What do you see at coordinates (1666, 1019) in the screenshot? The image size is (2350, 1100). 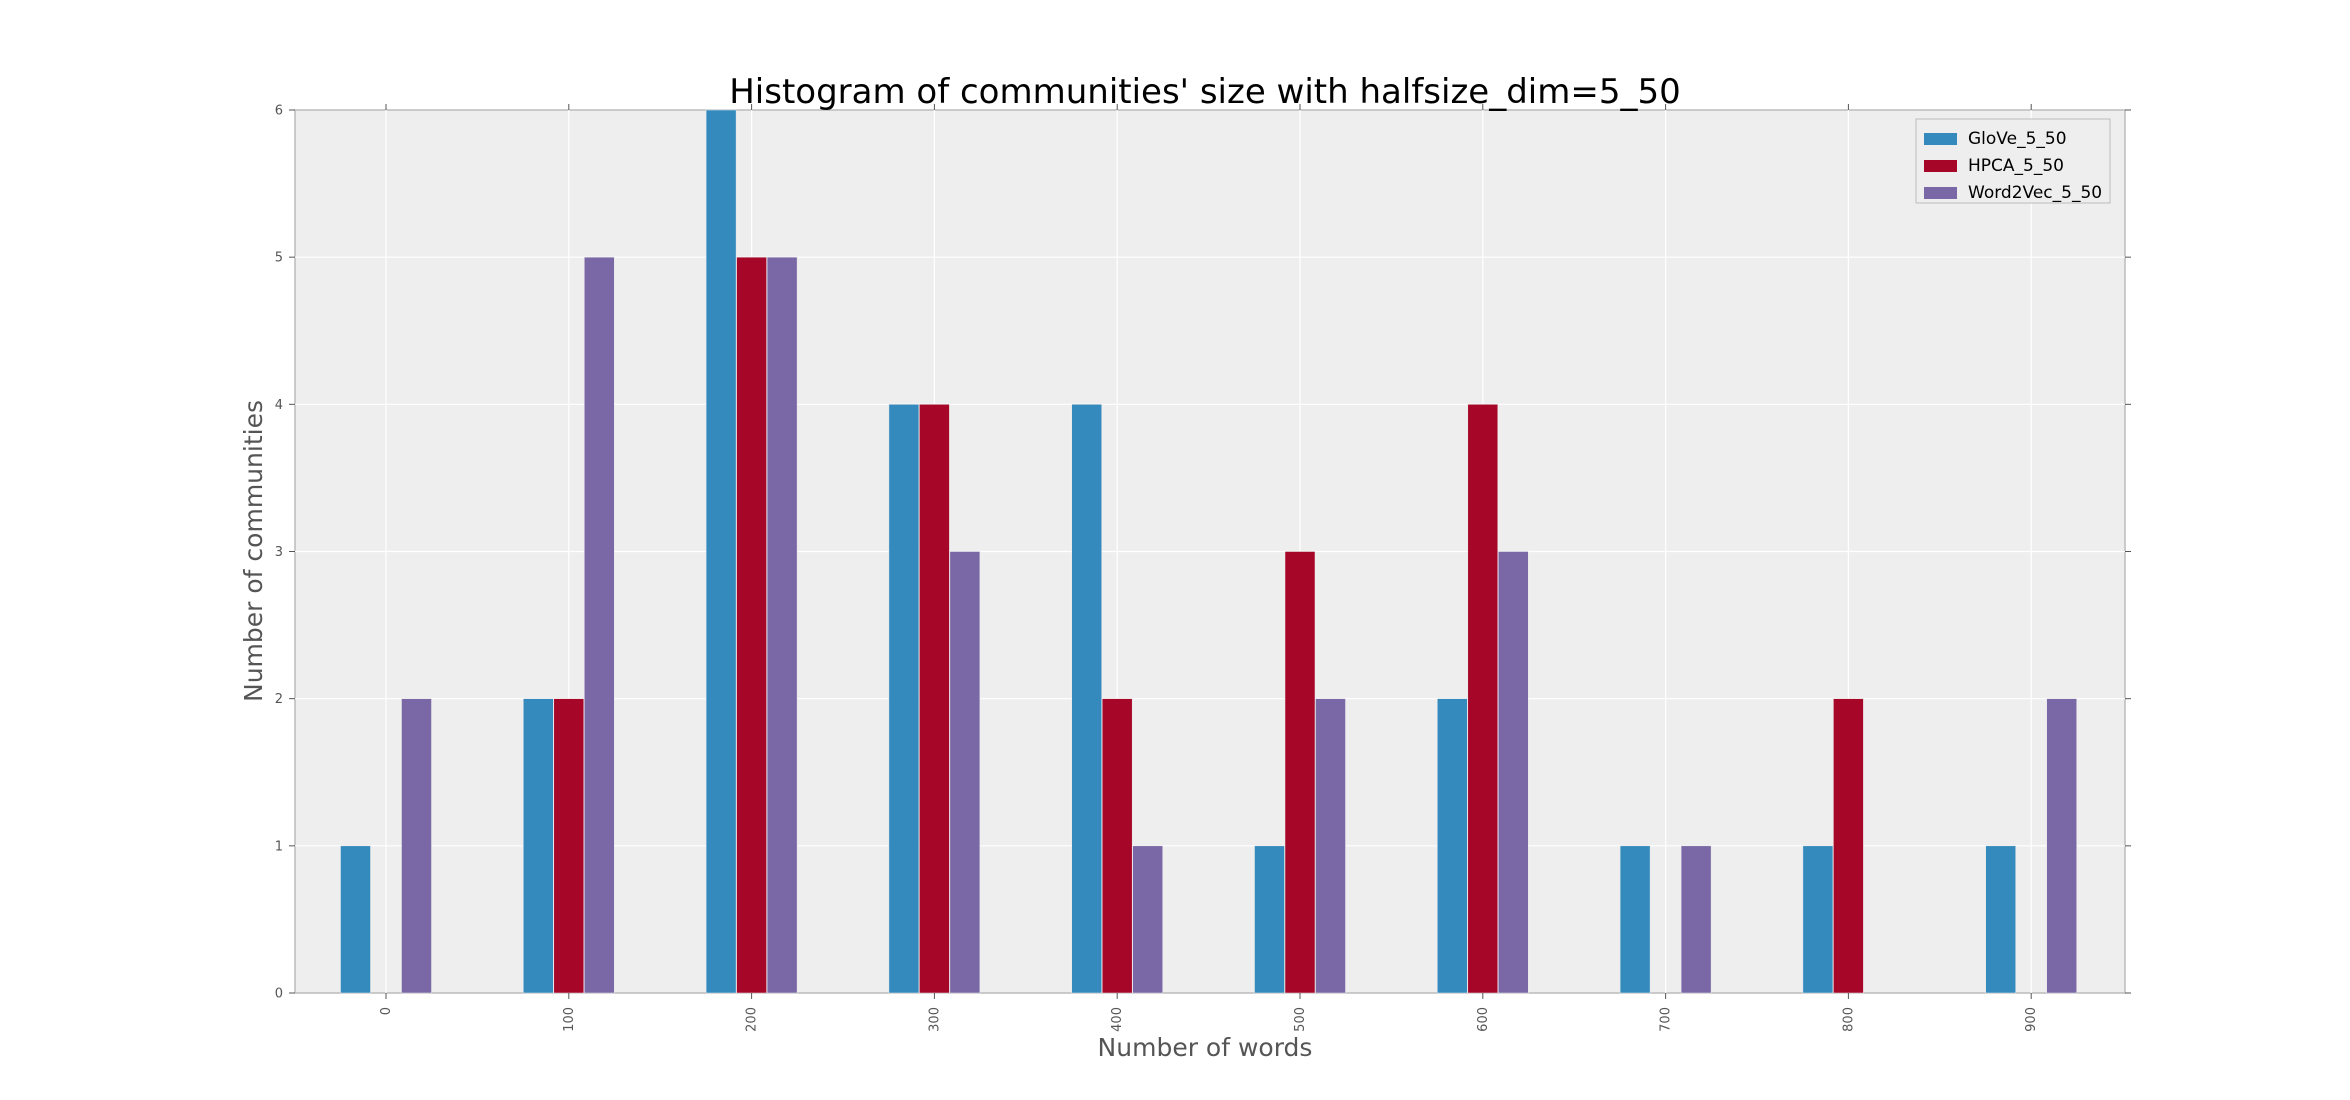 I see `x-tick-label: 700` at bounding box center [1666, 1019].